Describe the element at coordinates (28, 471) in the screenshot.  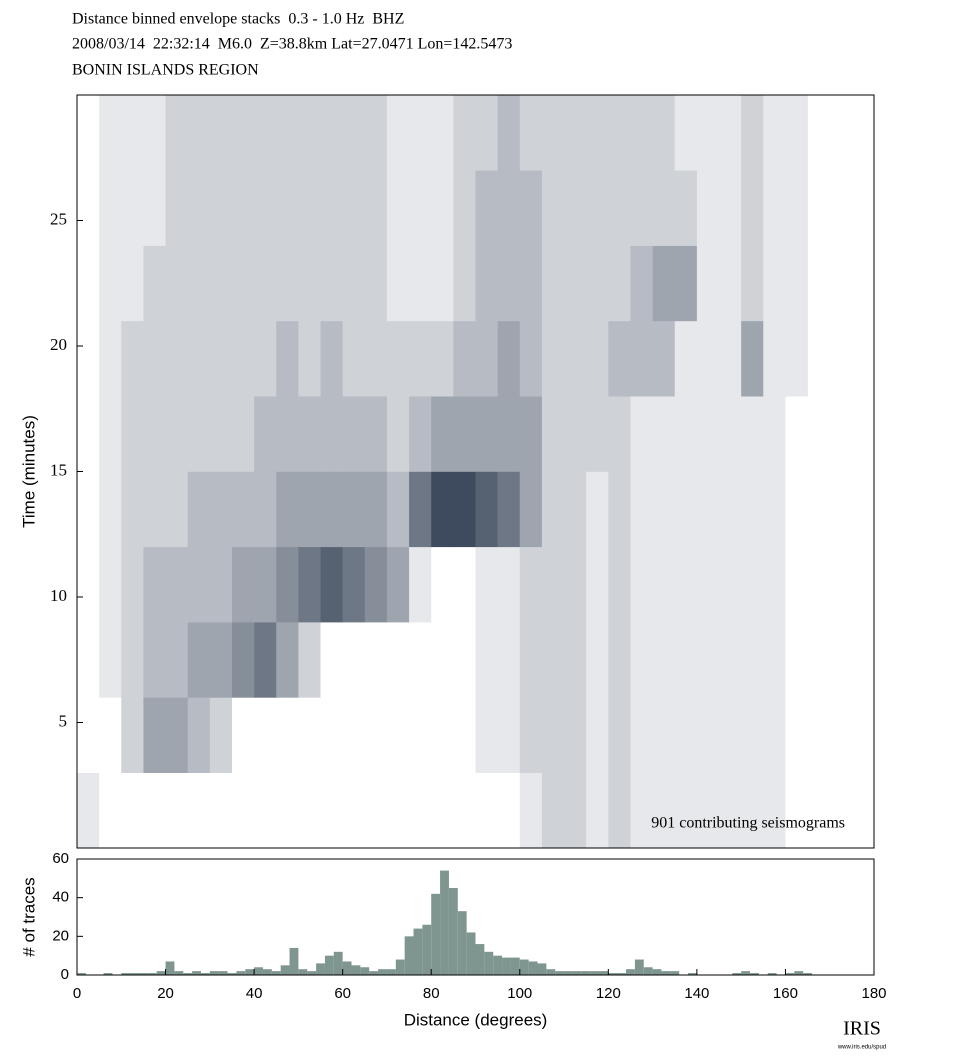
I see `y-axis-label: Time (minutes)` at that location.